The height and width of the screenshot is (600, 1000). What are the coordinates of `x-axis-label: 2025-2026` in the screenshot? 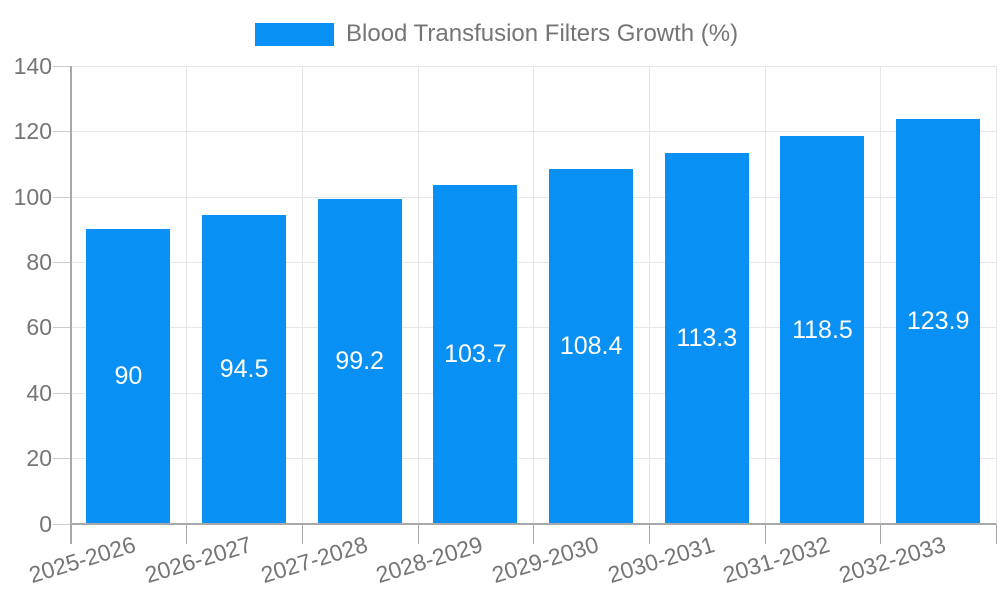 It's located at (82, 560).